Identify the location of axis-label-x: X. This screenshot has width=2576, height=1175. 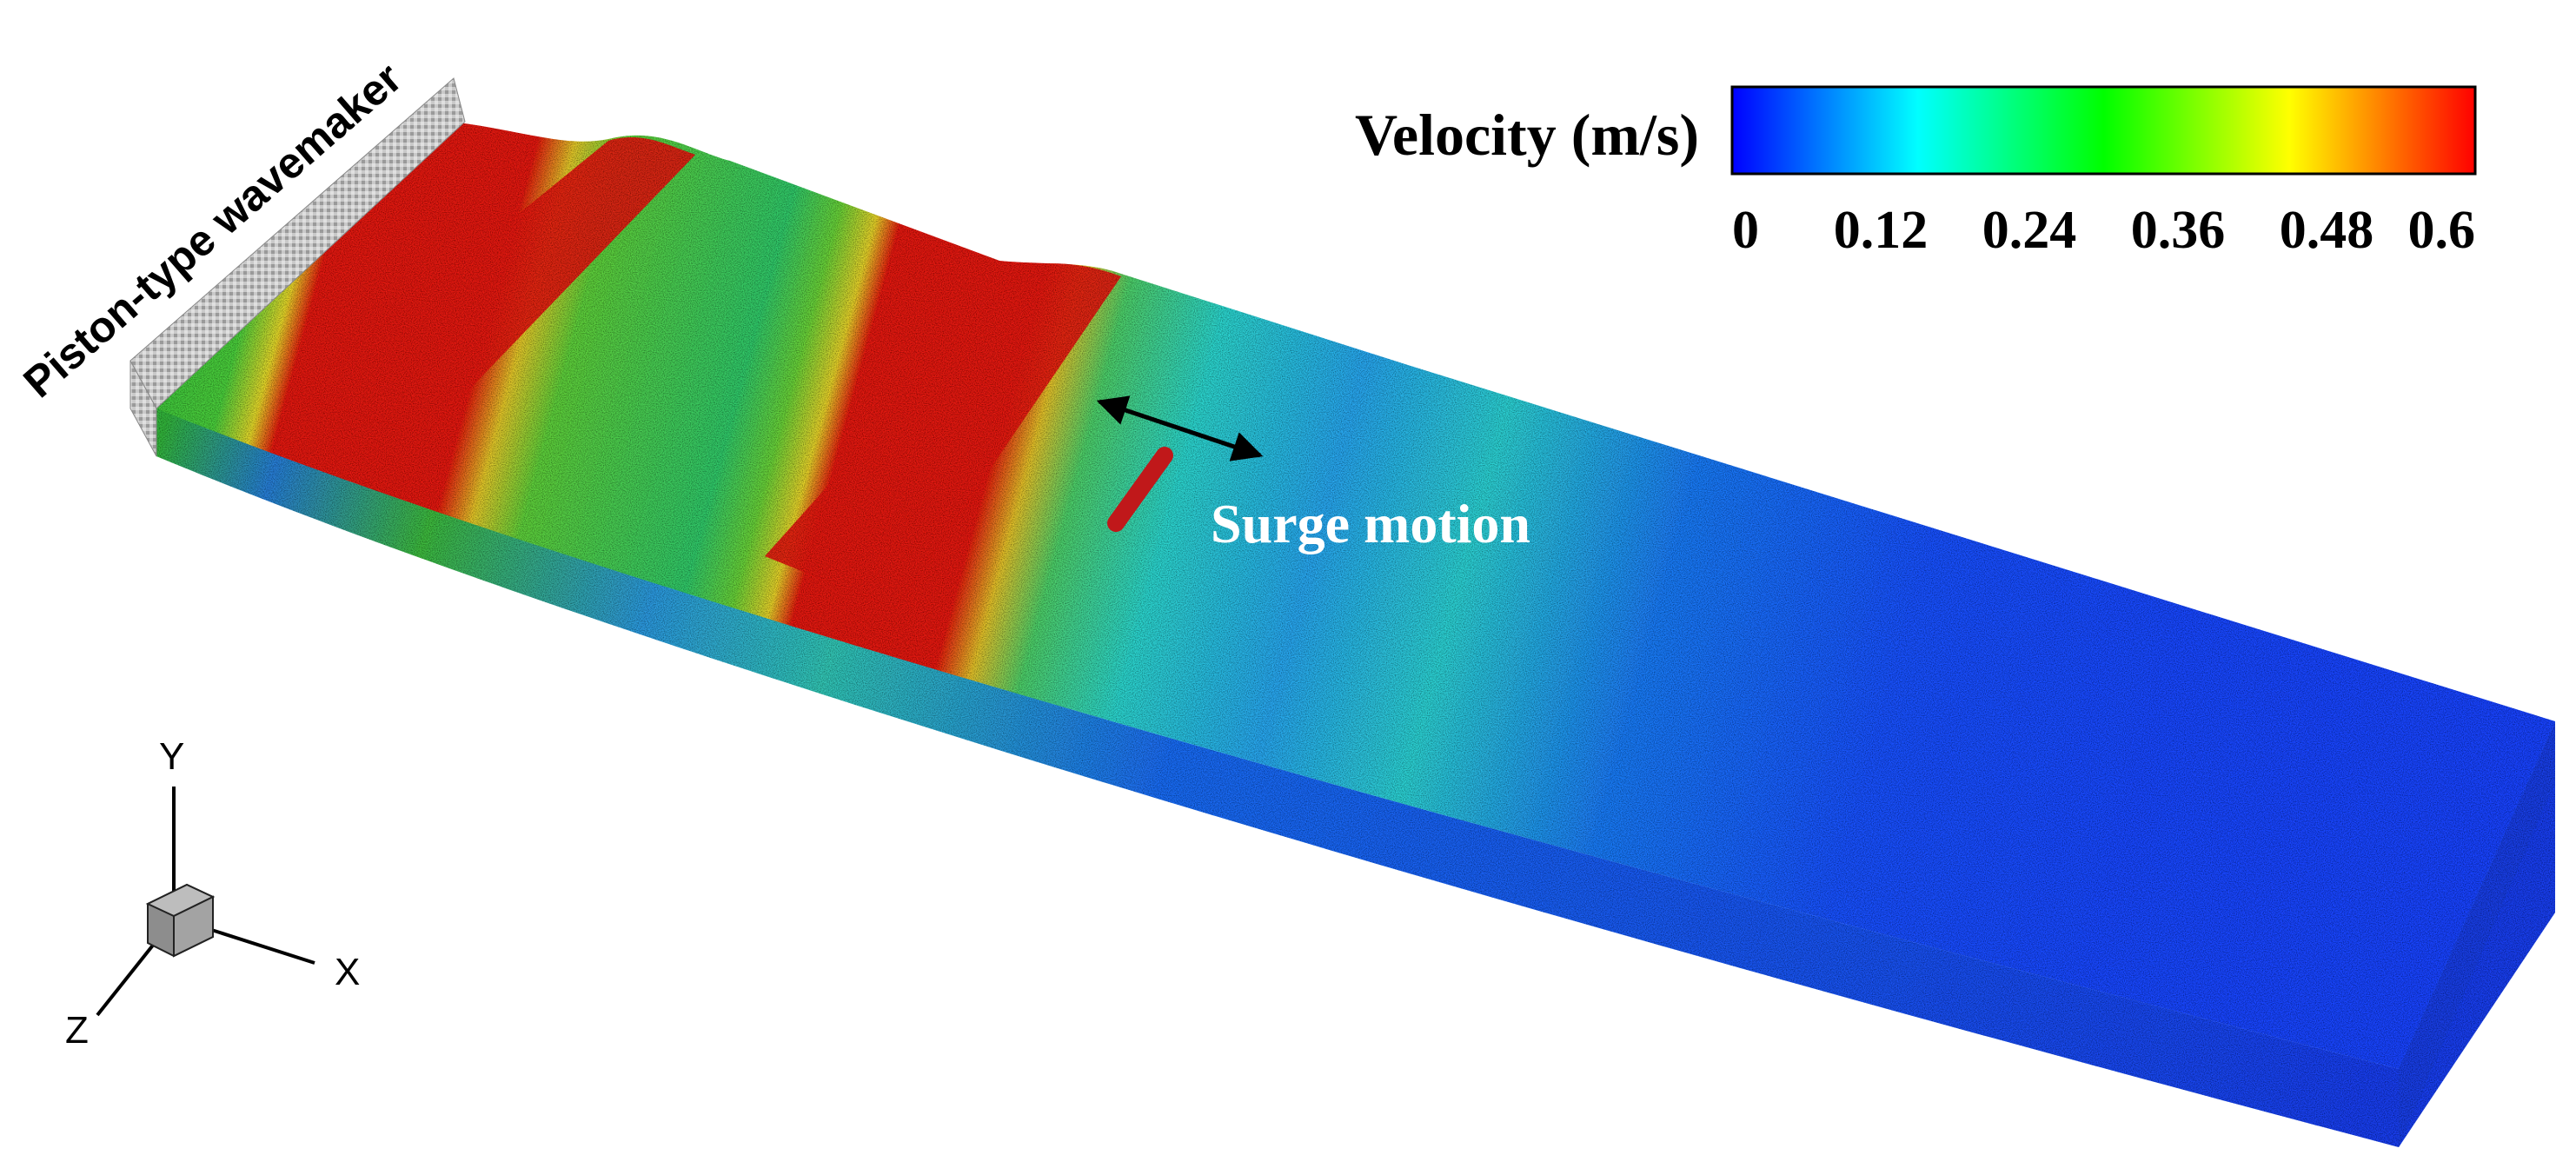
(347, 972).